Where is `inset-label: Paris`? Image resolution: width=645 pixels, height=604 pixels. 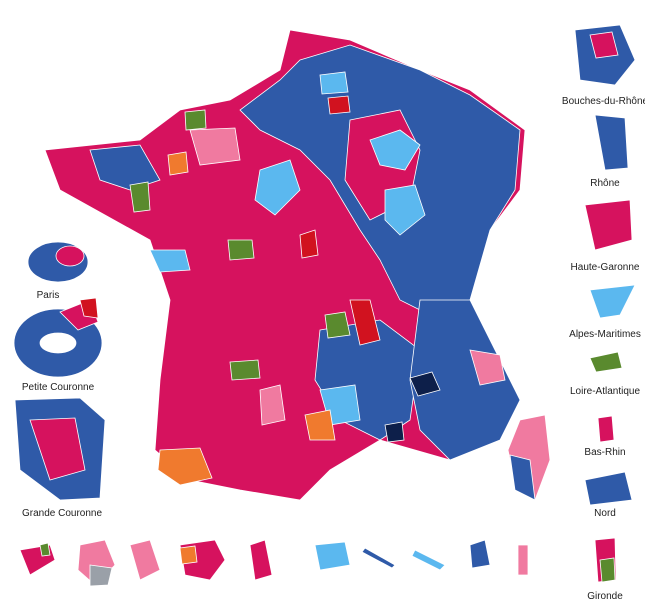
inset-label: Paris is located at coordinates (48, 295).